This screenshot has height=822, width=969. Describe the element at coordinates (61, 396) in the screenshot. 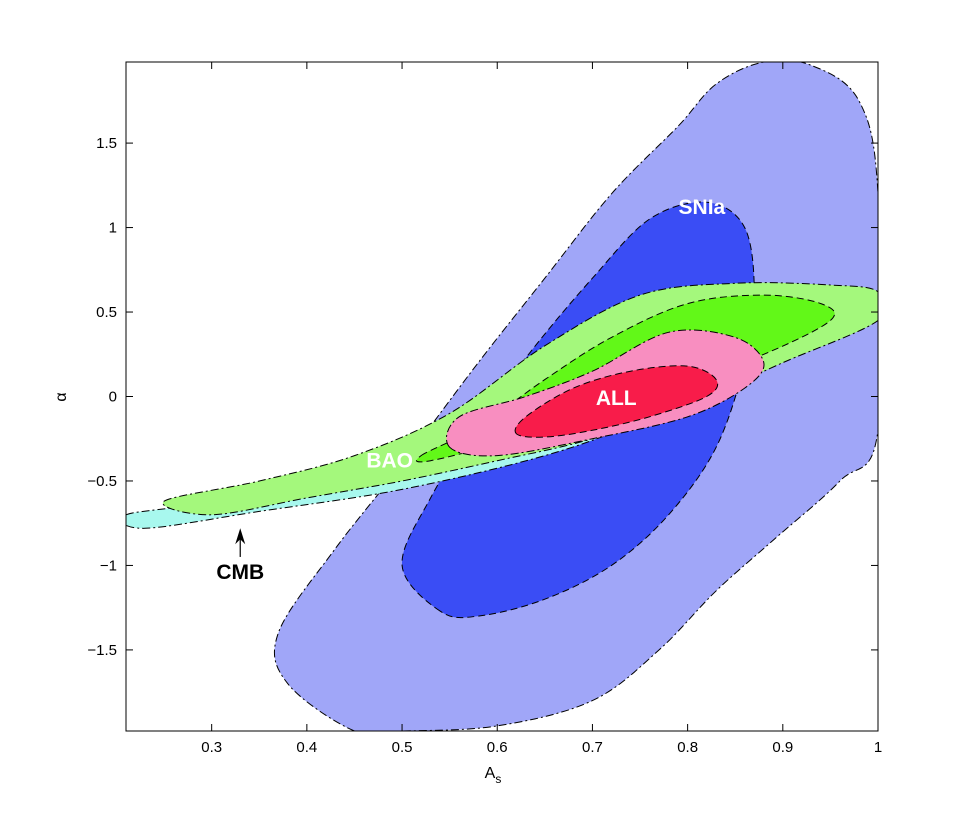

I see `y-axis-label: α` at that location.